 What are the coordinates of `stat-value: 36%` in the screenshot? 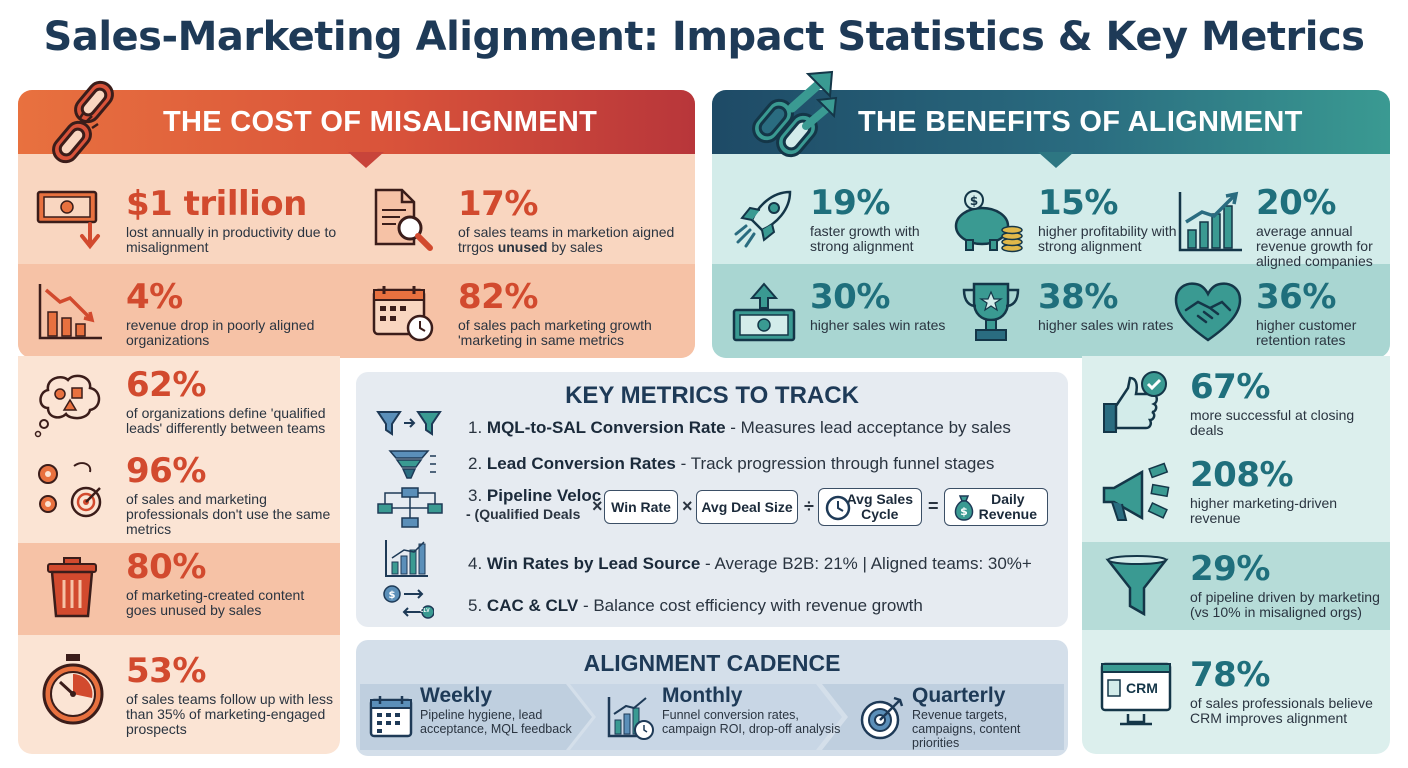 It's located at (1296, 297).